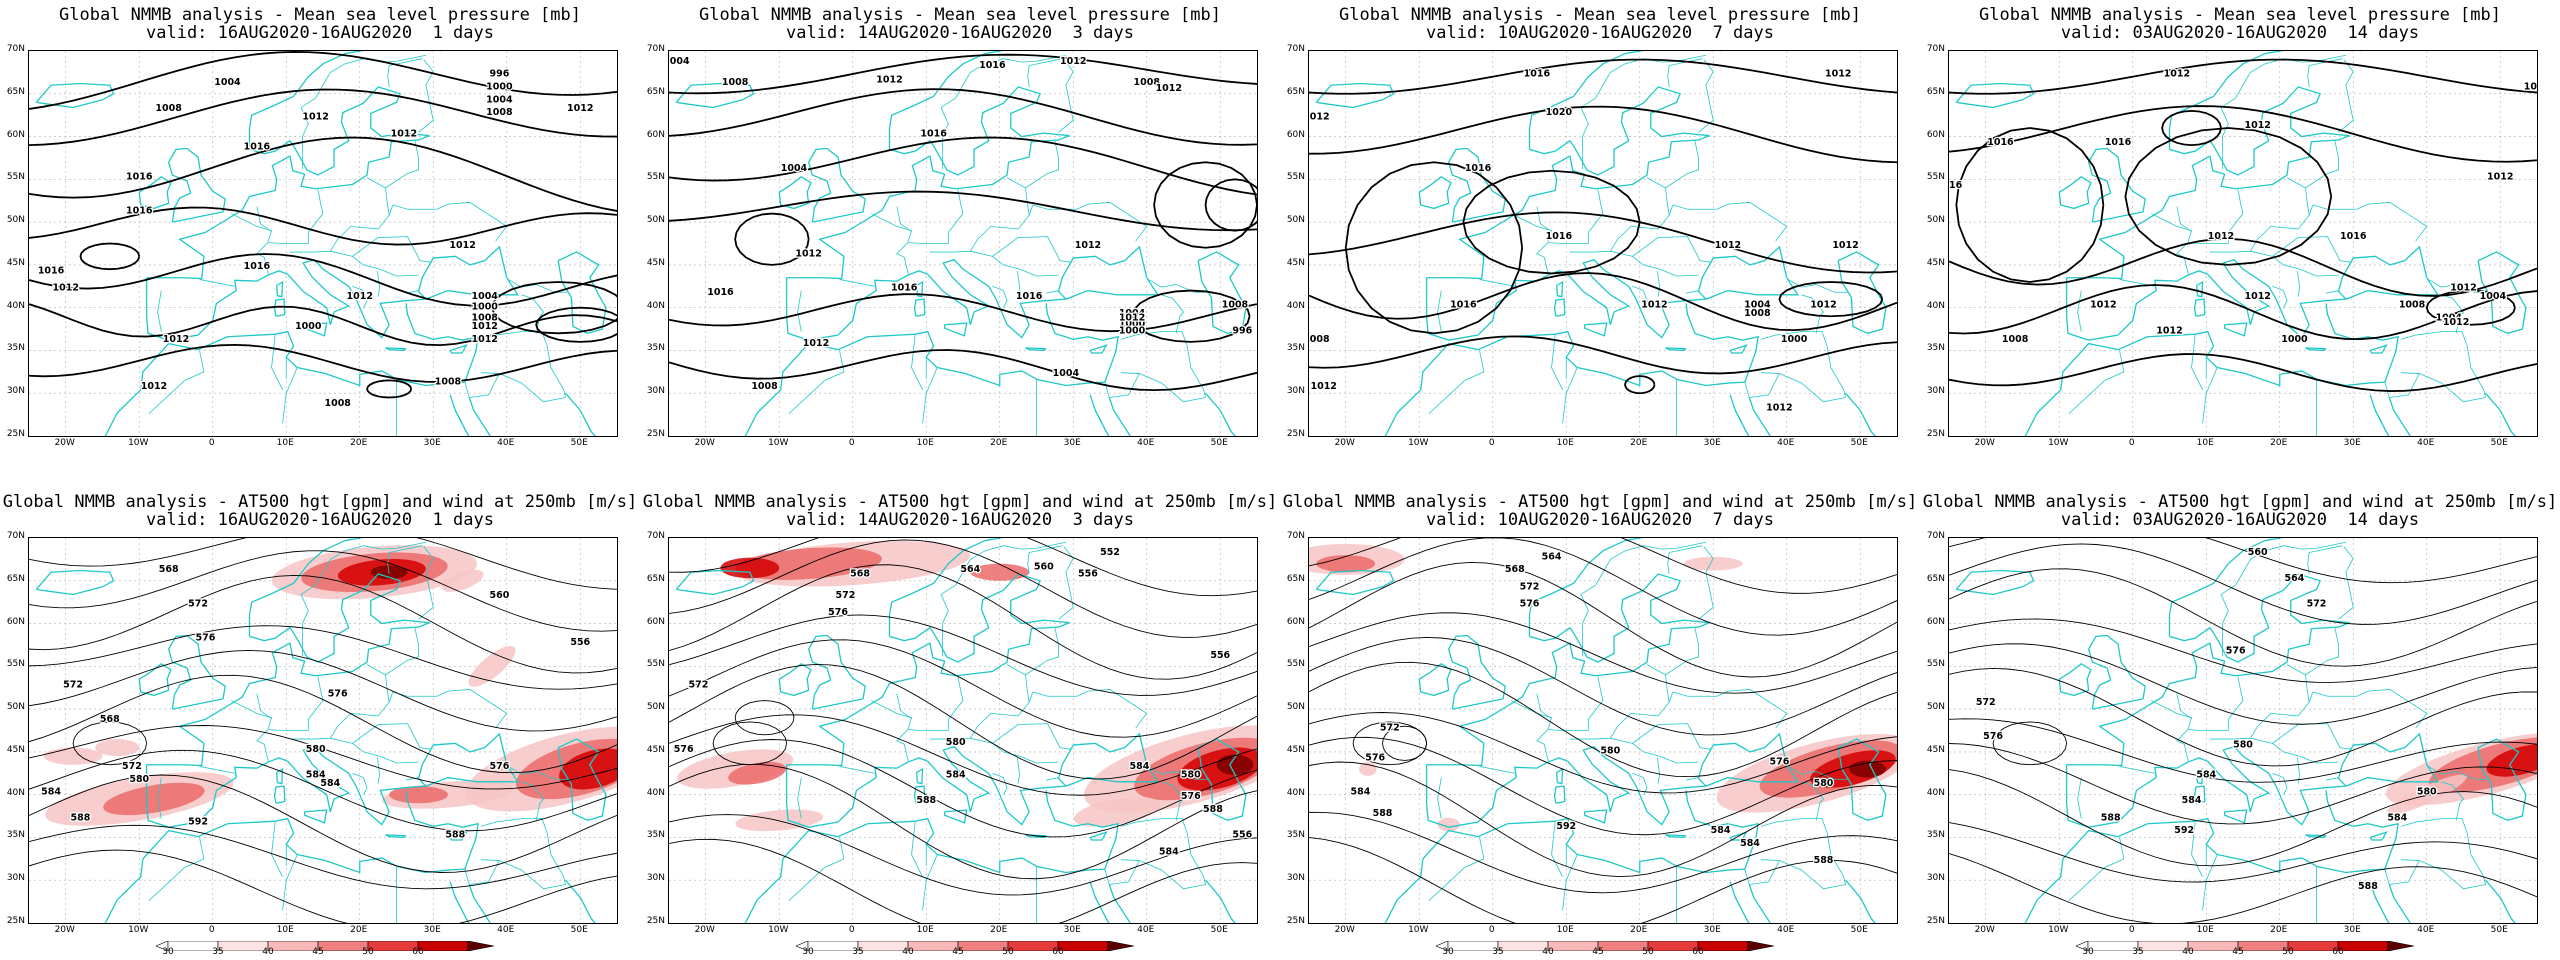 The image size is (2560, 960). Describe the element at coordinates (1935, 391) in the screenshot. I see `latitude-label: 30N` at that location.